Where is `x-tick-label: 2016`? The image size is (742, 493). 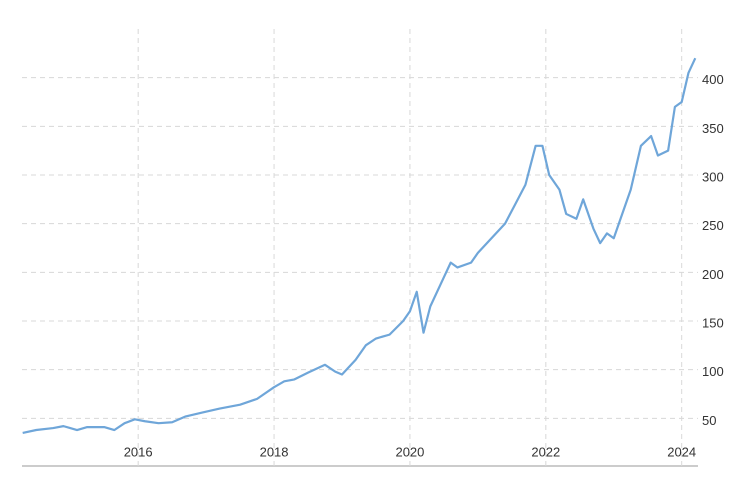
x-tick-label: 2016 is located at coordinates (138, 451).